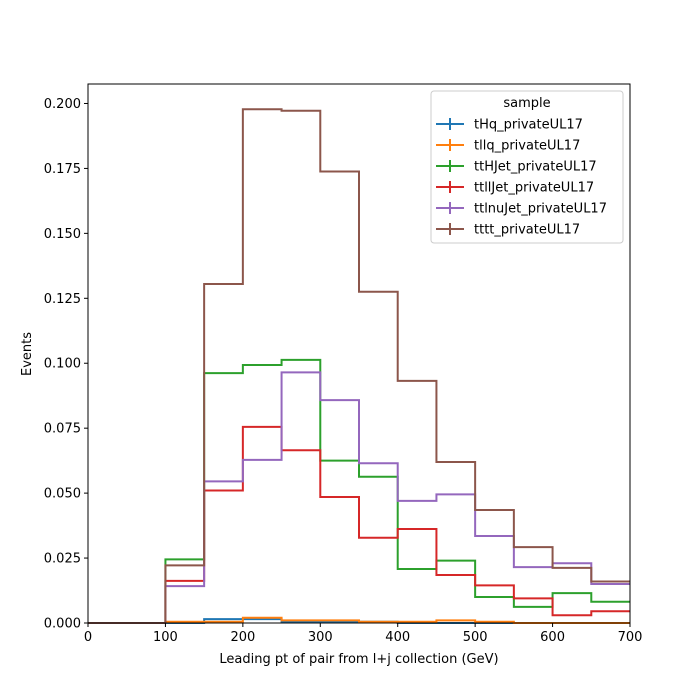 This screenshot has height=700, width=700. I want to click on x-tick-label: 600, so click(552, 637).